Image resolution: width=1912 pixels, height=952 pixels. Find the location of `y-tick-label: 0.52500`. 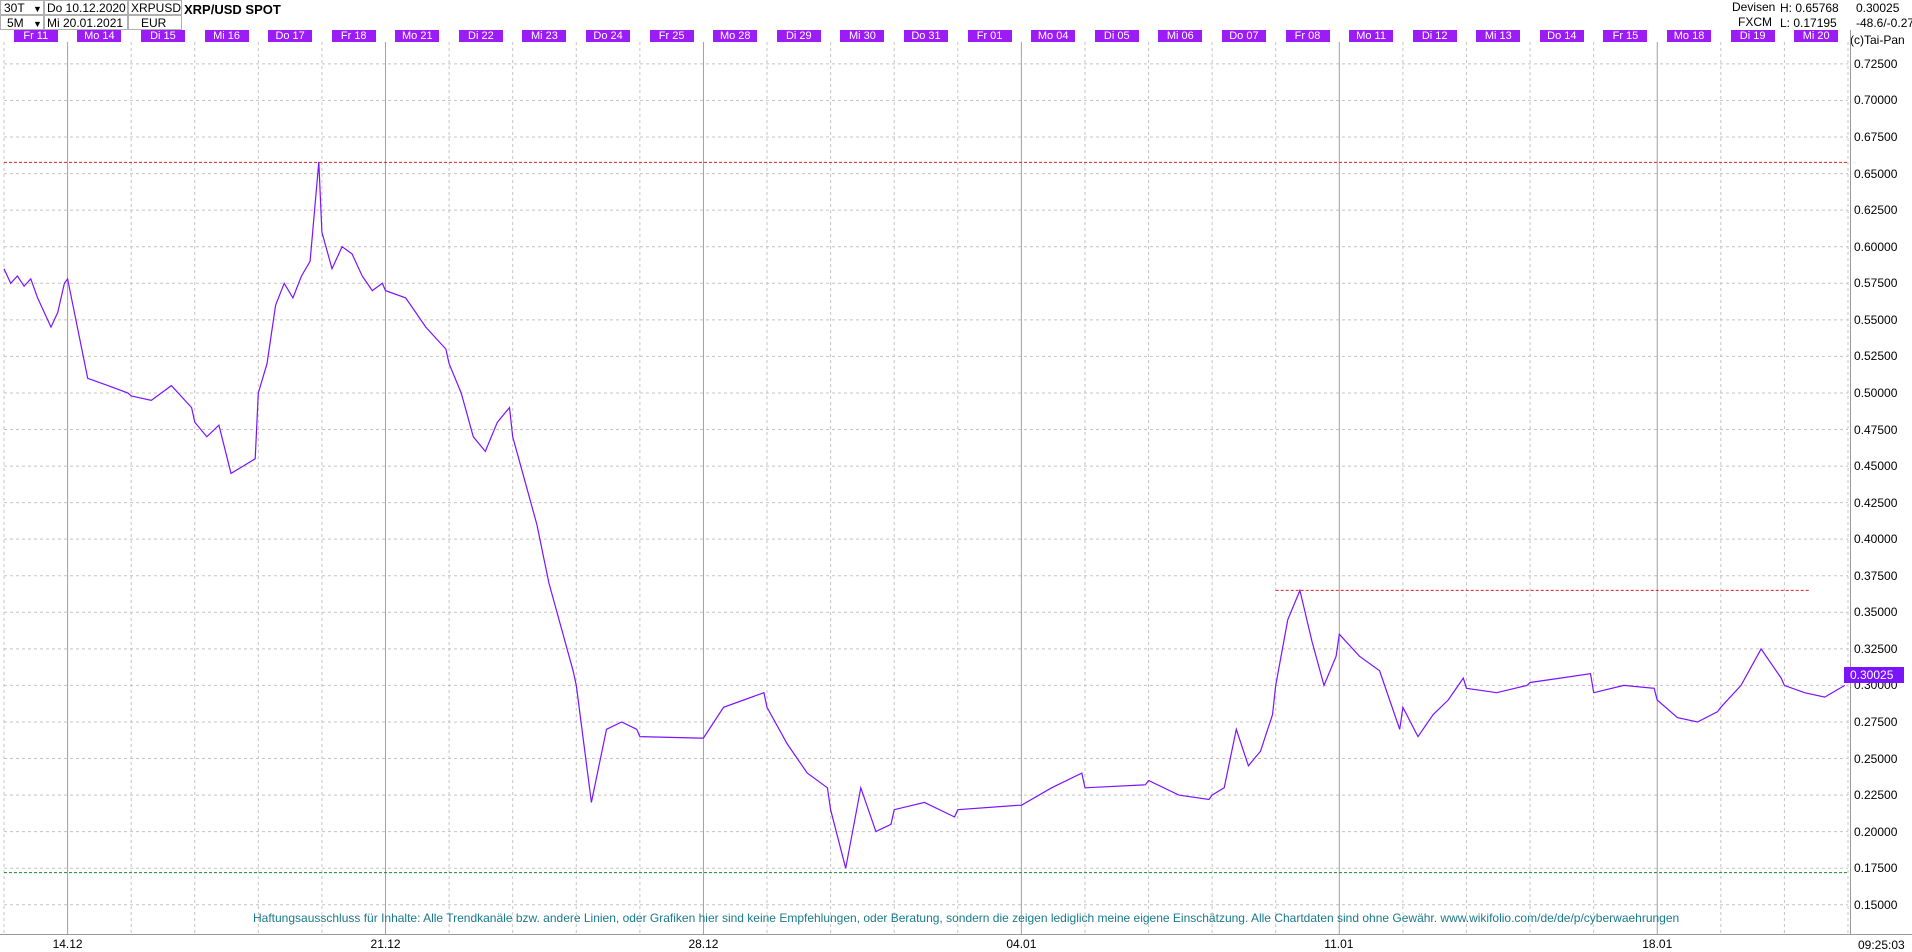

y-tick-label: 0.52500 is located at coordinates (1876, 356).